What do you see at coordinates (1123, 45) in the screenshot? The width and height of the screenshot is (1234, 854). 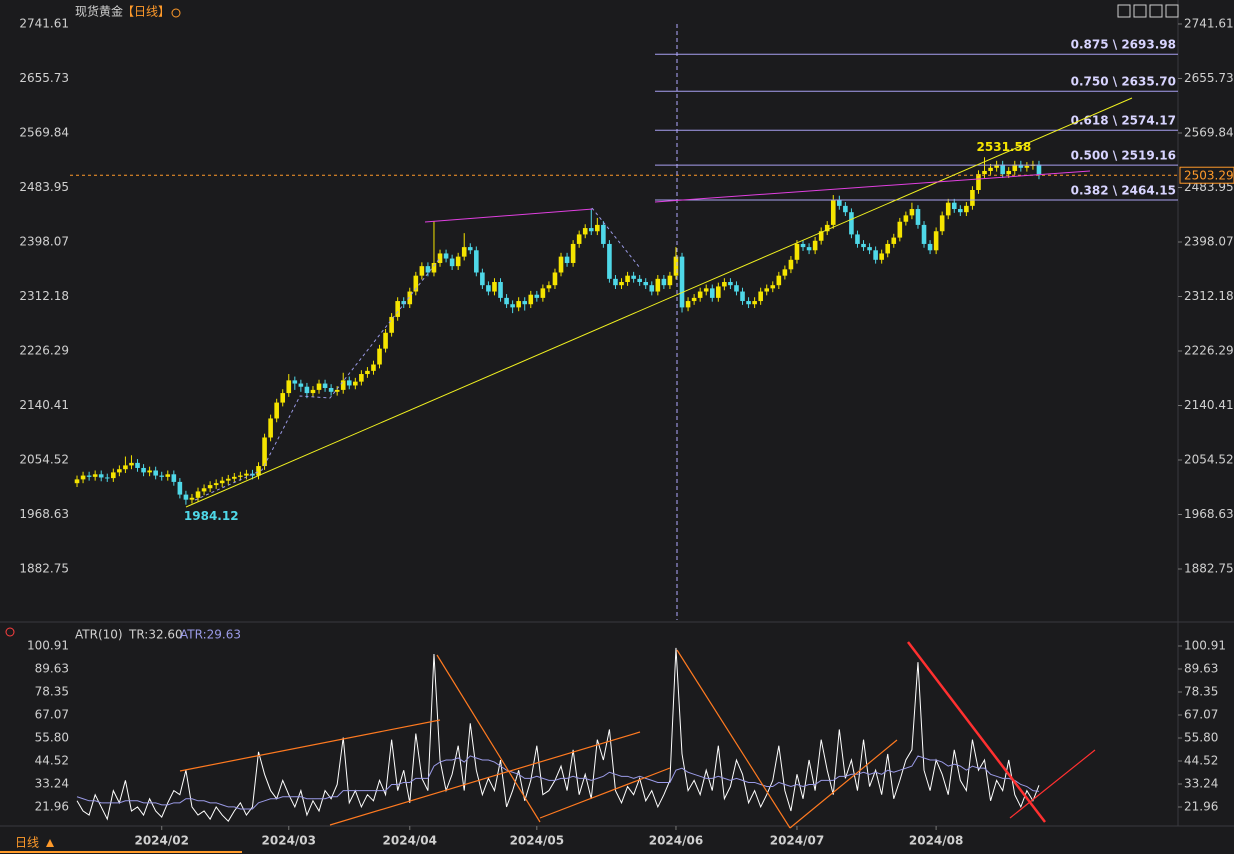 I see `fib-label: 0.875 \ 2693.98` at bounding box center [1123, 45].